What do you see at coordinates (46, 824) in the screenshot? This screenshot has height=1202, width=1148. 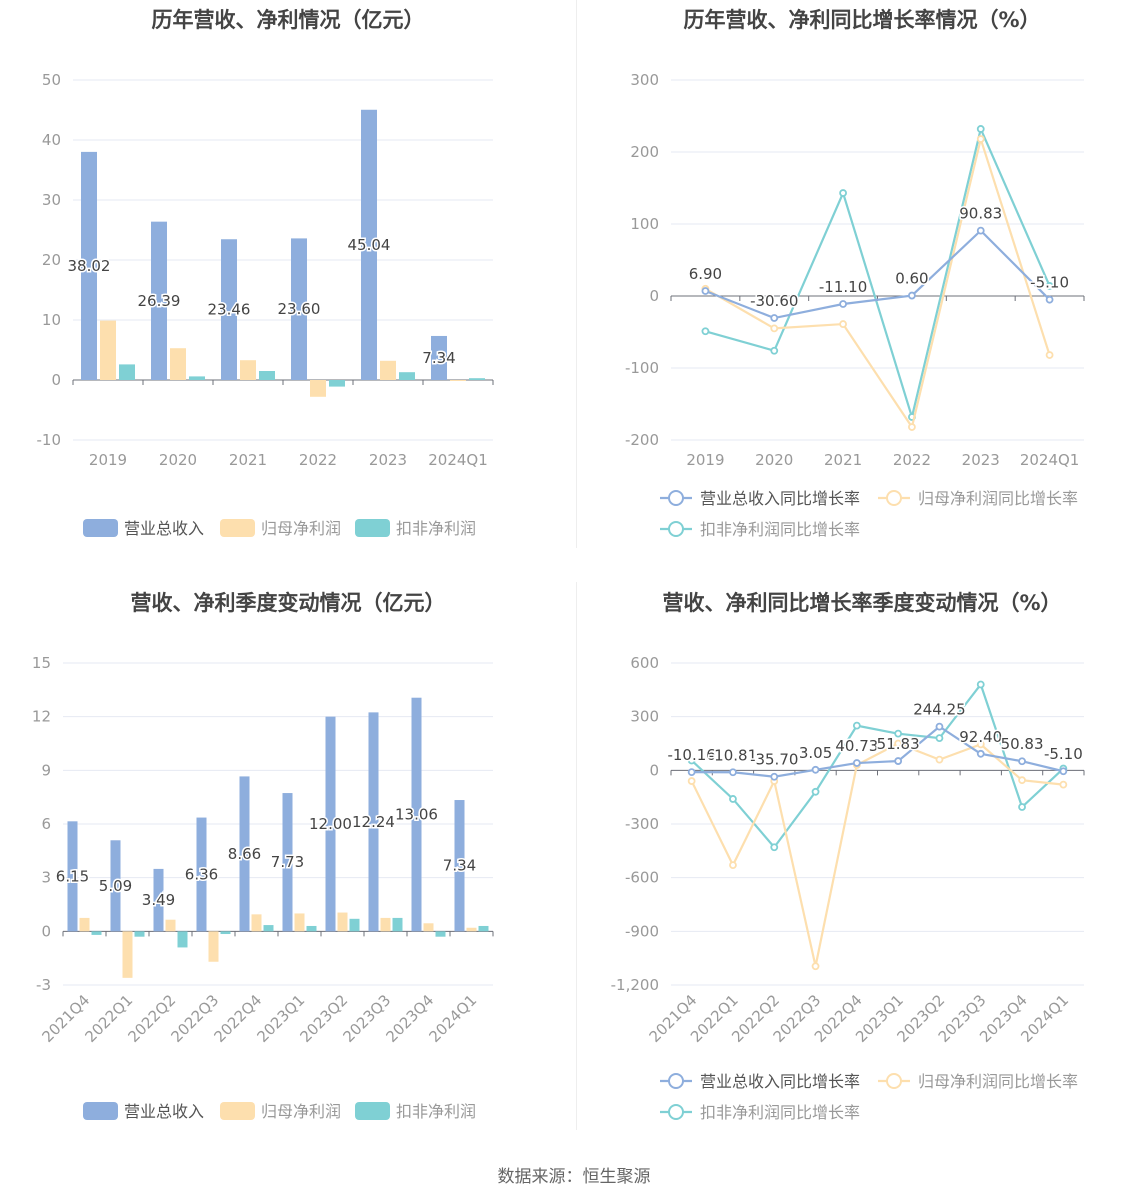 I see `y-tick-label: 6` at bounding box center [46, 824].